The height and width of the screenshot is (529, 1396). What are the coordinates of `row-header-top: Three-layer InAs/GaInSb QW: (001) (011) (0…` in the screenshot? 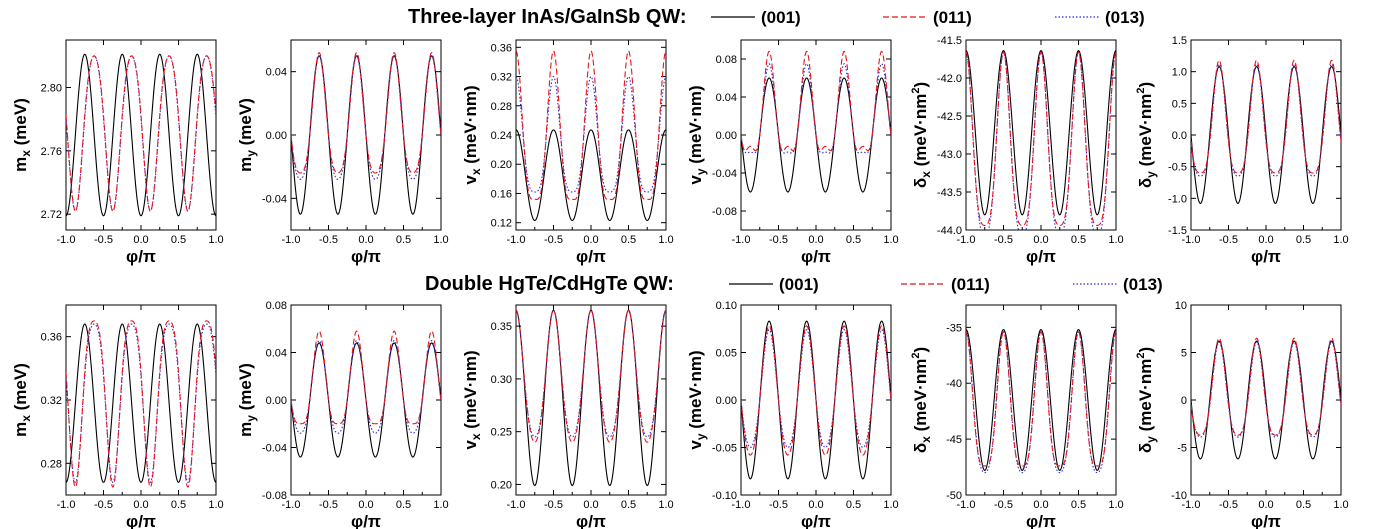 It's located at (776, 17).